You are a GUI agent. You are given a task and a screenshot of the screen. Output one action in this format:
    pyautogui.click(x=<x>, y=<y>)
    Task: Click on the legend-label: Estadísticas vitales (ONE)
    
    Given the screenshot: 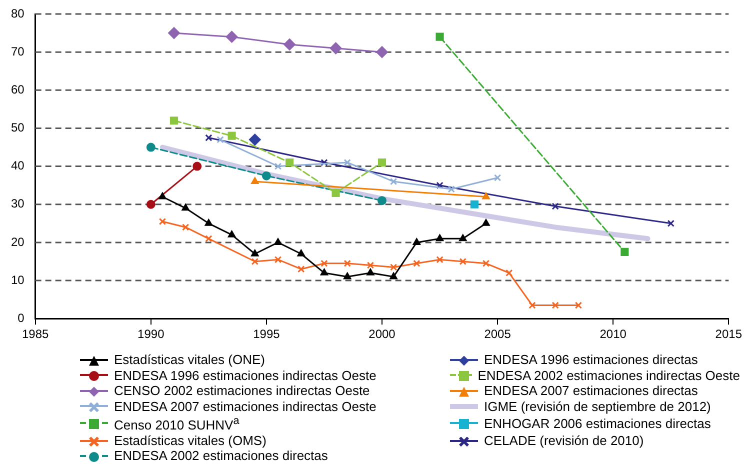 What is the action you would take?
    pyautogui.click(x=189, y=360)
    